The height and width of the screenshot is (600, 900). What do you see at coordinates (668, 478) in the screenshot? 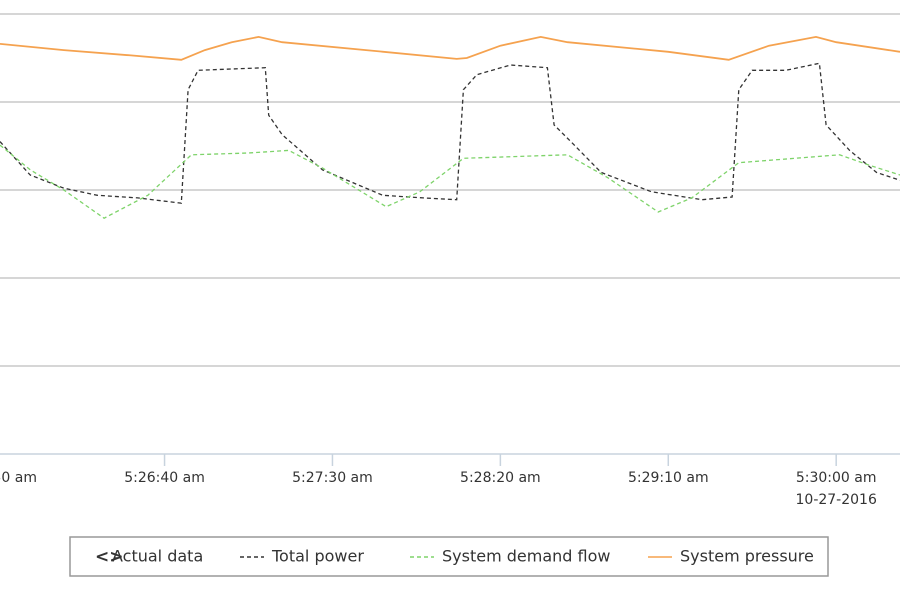
I see `x-tick-label: 5:29:10 am` at bounding box center [668, 478].